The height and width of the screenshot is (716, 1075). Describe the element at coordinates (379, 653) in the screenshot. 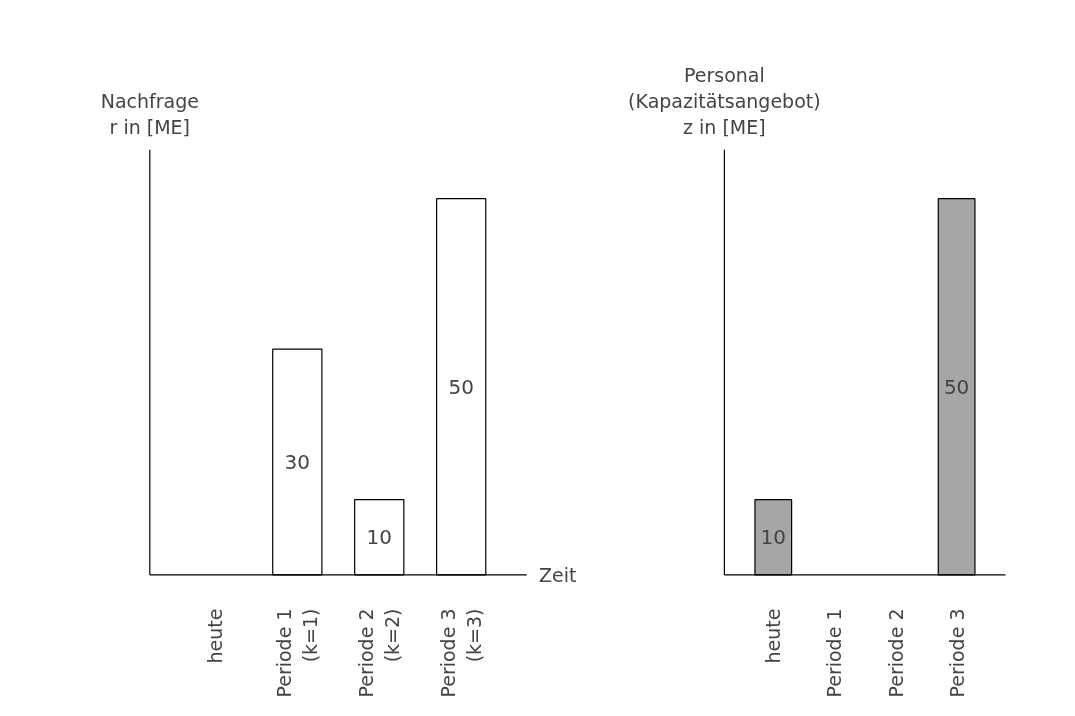

I see `x-tick-label: Periode 2 (k=2)` at that location.